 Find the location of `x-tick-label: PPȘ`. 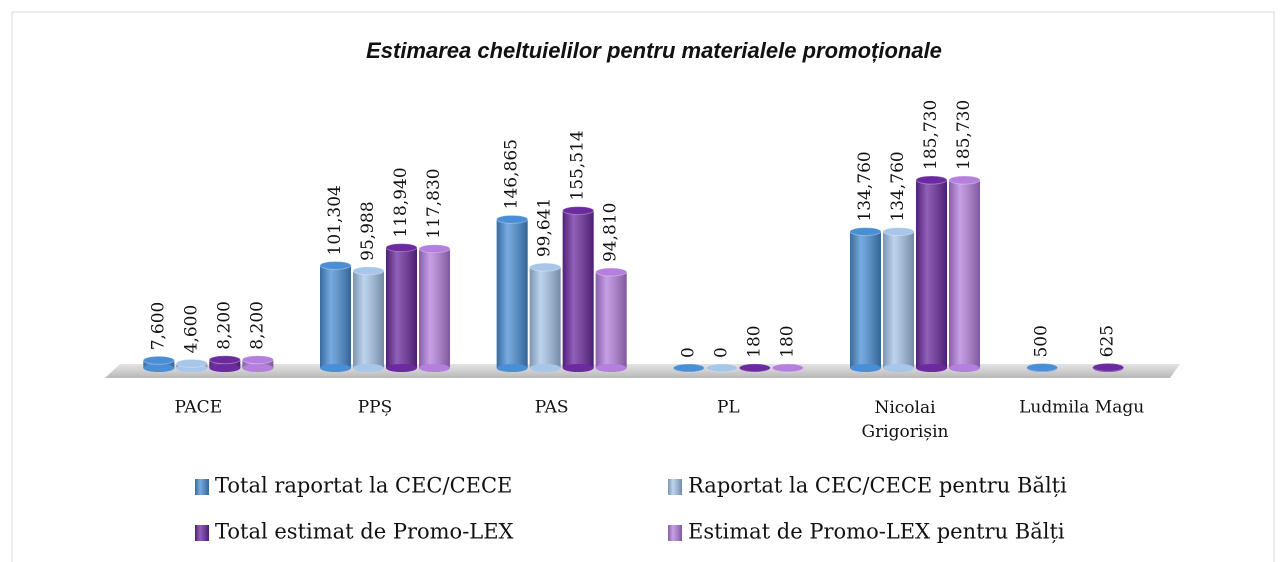

x-tick-label: PPȘ is located at coordinates (375, 408).